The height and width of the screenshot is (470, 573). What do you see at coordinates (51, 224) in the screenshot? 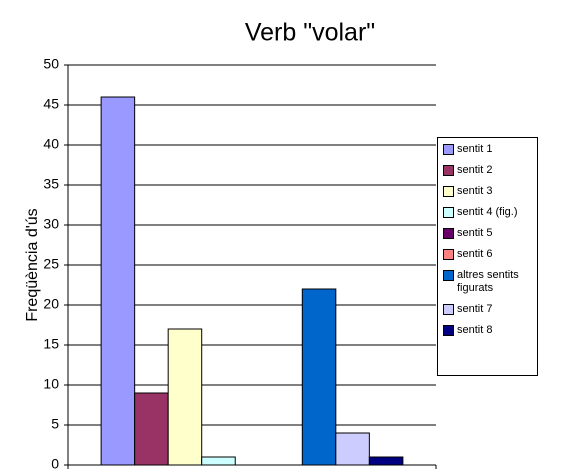
I see `y-tick-label: 30` at bounding box center [51, 224].